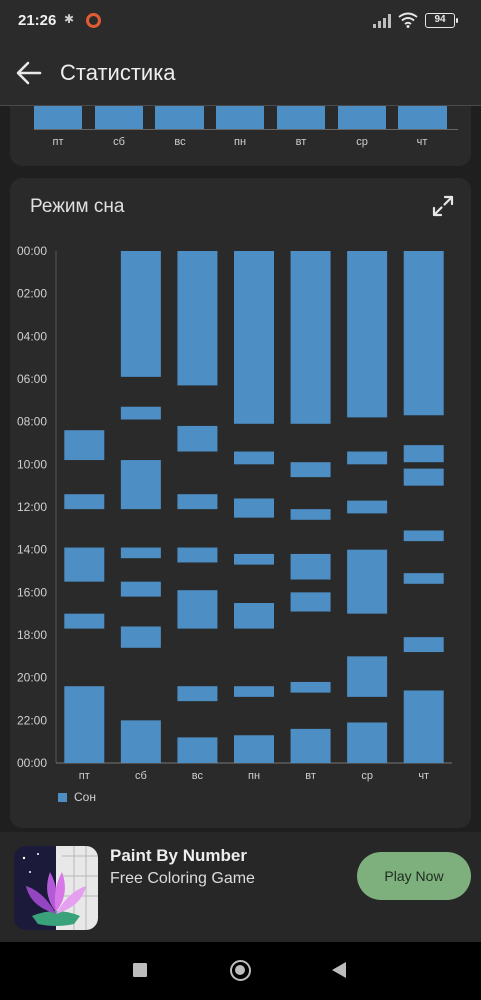 Image resolution: width=481 pixels, height=1000 pixels. I want to click on x-tick-label: вт, so click(310, 776).